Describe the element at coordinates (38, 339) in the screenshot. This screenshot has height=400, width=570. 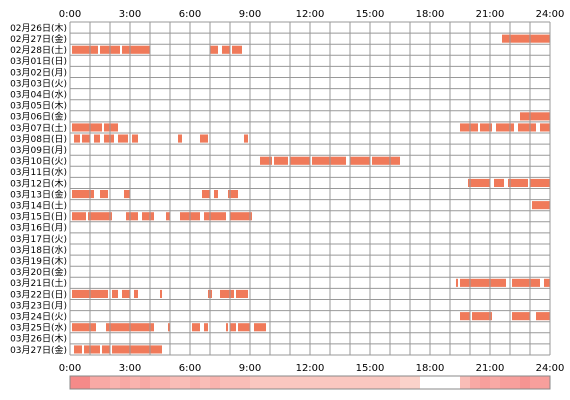
I see `row-label-28: 03月26日(木)` at that location.